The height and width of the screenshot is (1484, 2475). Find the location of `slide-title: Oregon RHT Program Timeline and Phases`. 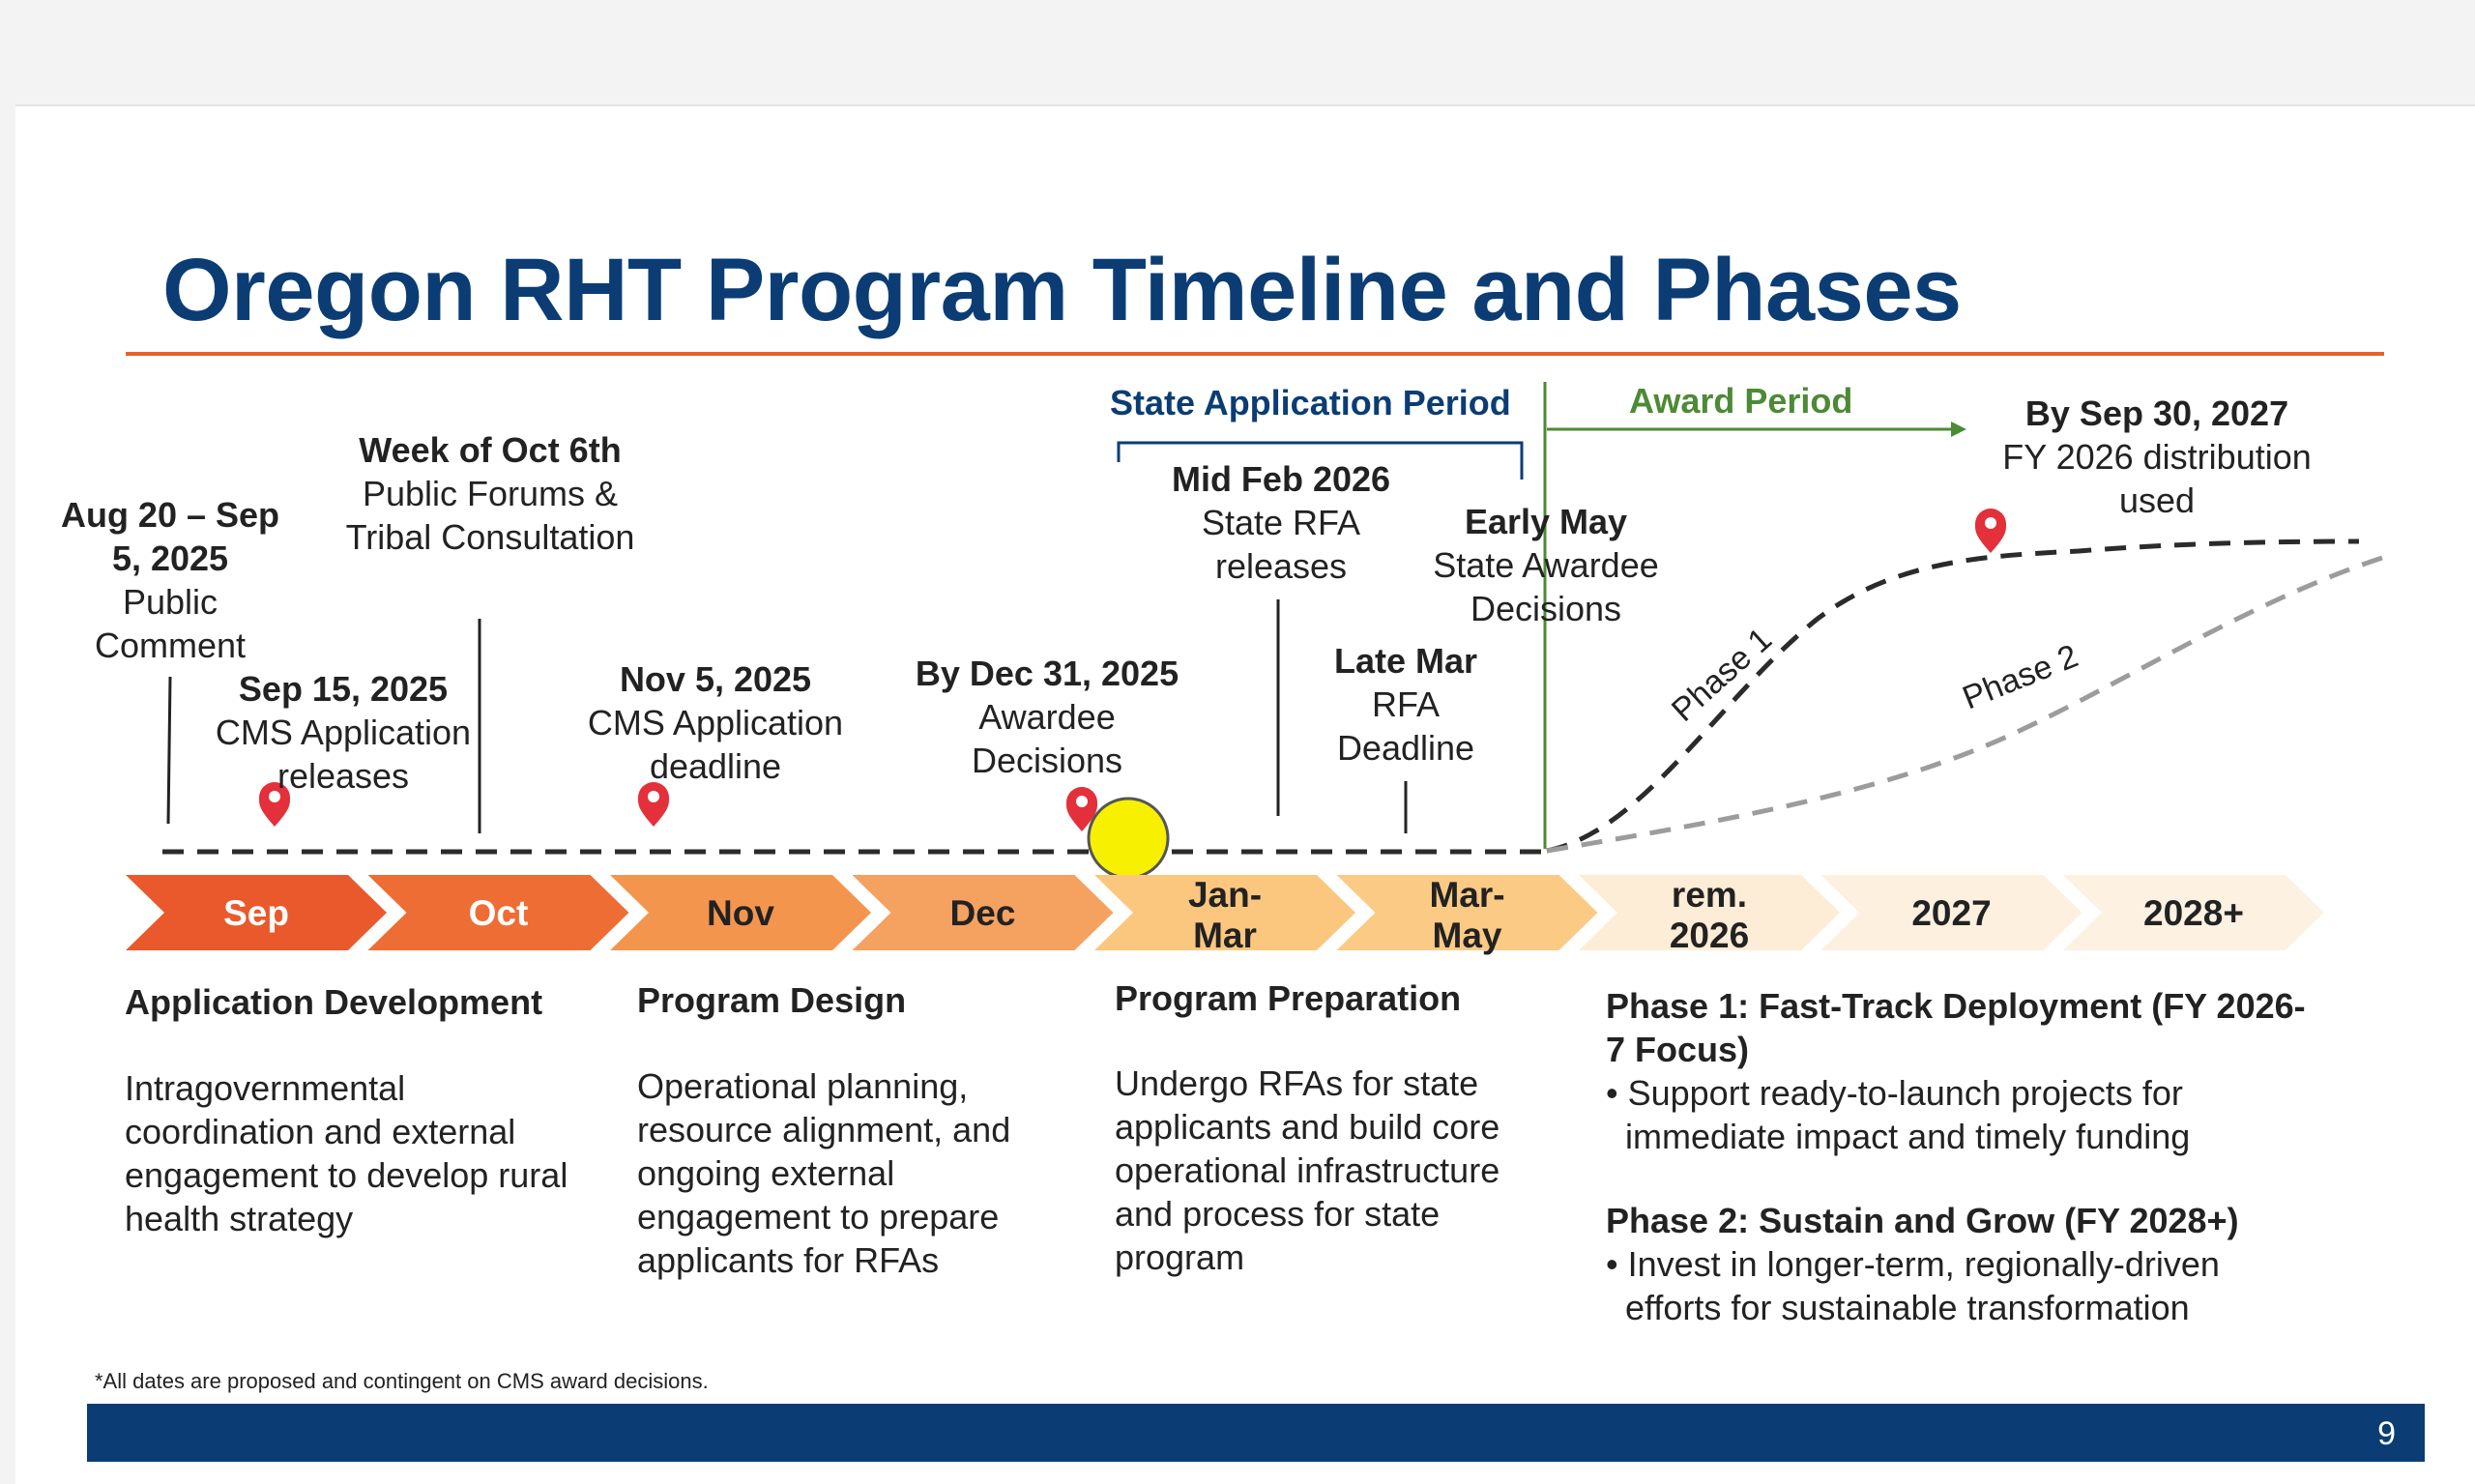

slide-title: Oregon RHT Program Timeline and Phases is located at coordinates (1062, 290).